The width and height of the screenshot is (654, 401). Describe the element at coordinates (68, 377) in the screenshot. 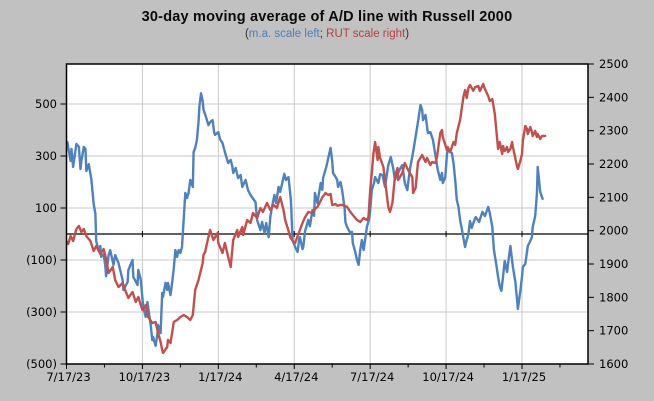

I see `x-axis-tick-label: 7/17/23` at that location.